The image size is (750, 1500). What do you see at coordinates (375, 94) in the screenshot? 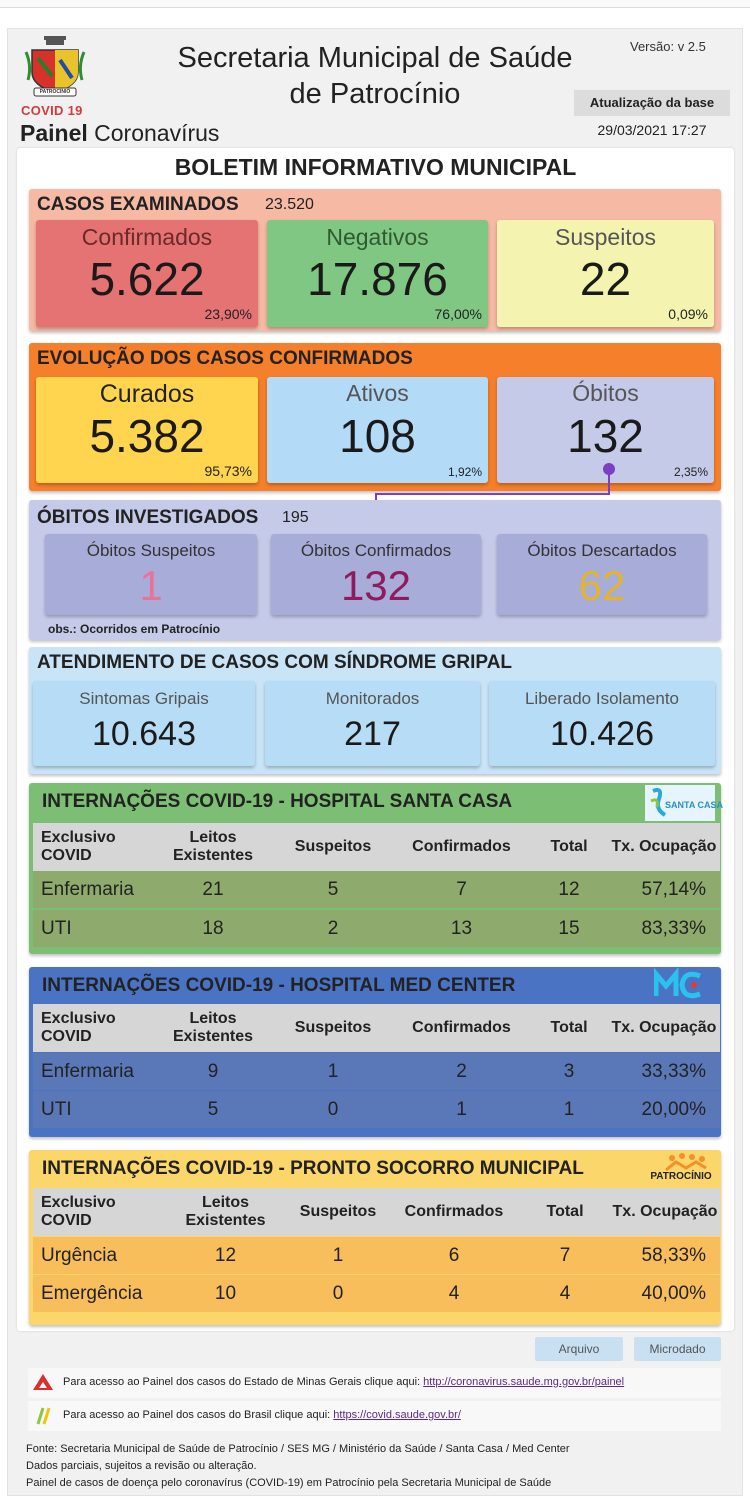
I see `page-title-line2: de Patrocínio` at bounding box center [375, 94].